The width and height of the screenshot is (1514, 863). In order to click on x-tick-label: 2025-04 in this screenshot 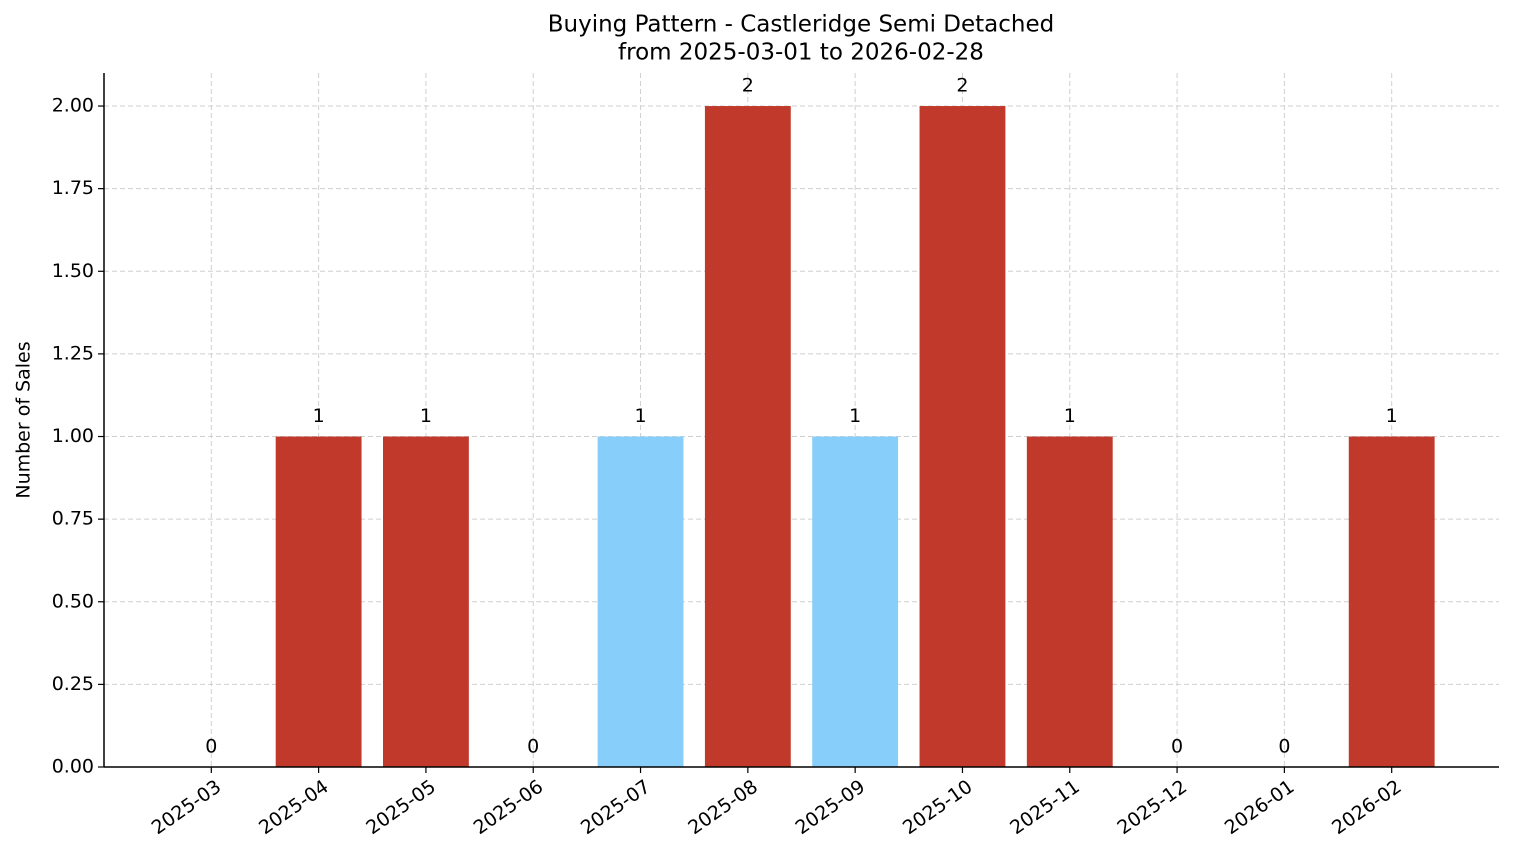, I will do `click(294, 808)`.